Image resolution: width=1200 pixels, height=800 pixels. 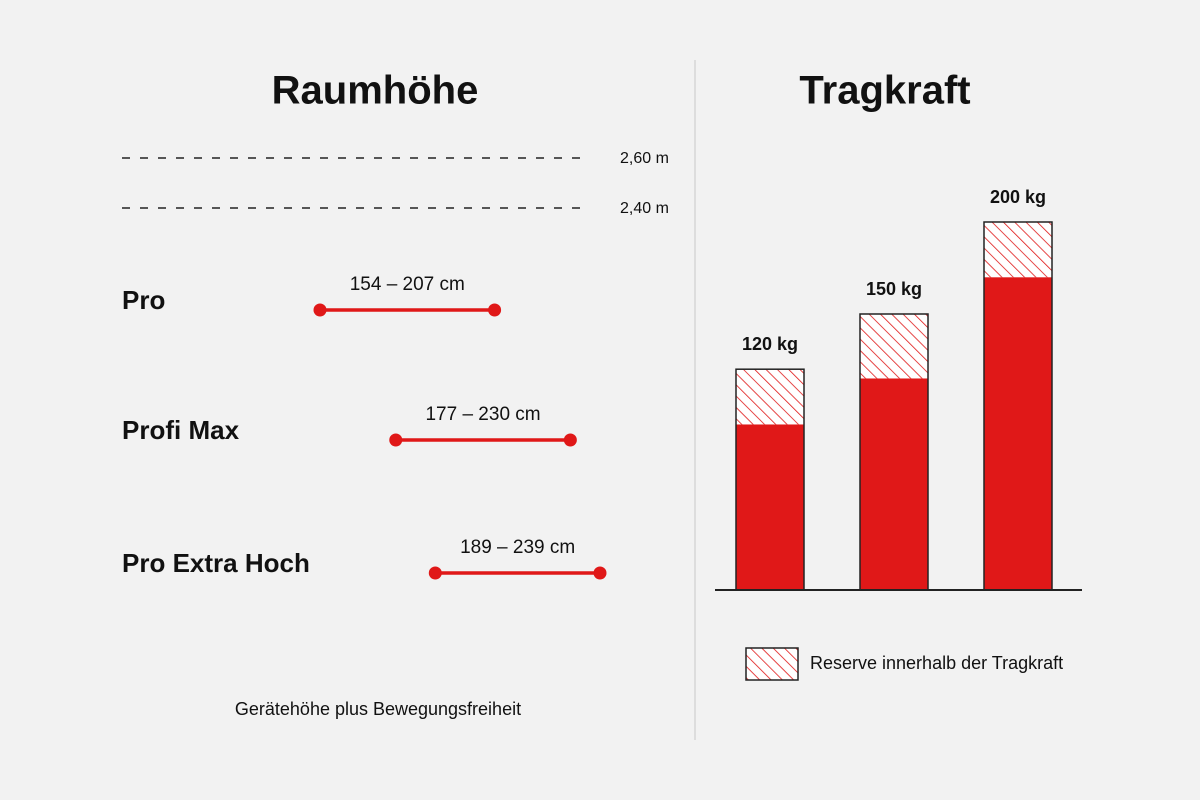 I want to click on total-label: 200 kg, so click(x=1018, y=197).